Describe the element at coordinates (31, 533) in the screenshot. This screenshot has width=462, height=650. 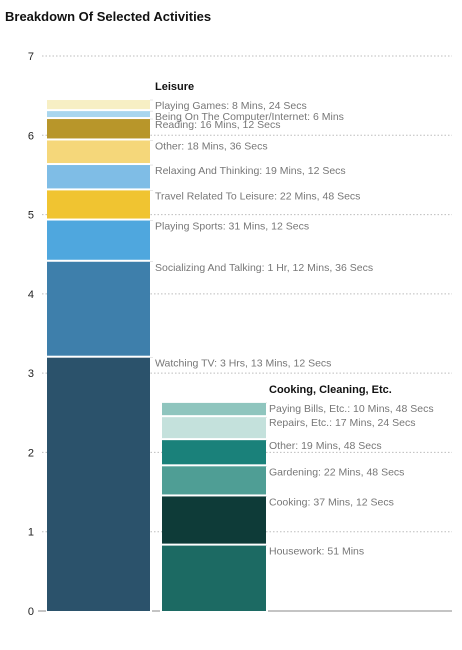
I see `y-tick-label: 1` at that location.